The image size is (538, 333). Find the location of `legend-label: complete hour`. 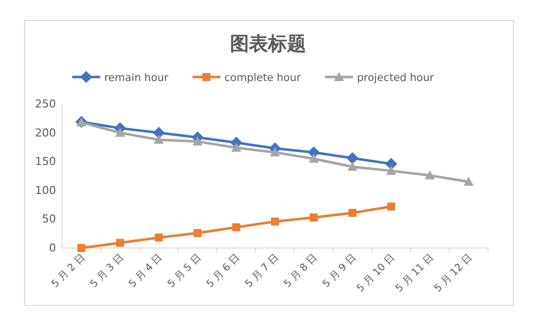

legend-label: complete hour is located at coordinates (263, 78).